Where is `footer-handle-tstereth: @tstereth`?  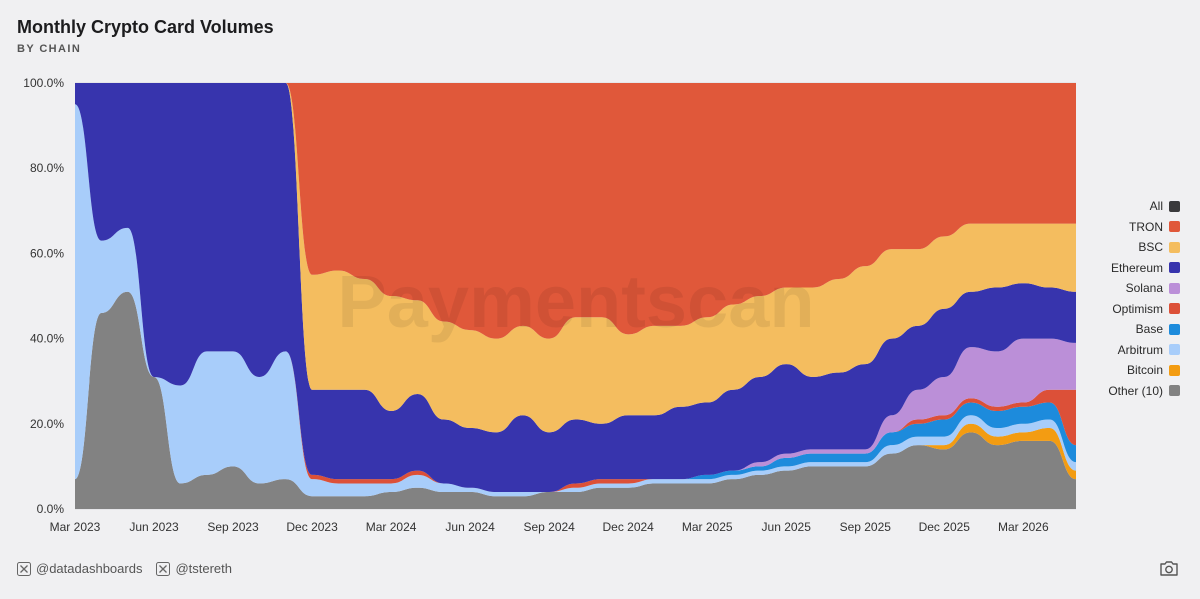 footer-handle-tstereth: @tstereth is located at coordinates (194, 568).